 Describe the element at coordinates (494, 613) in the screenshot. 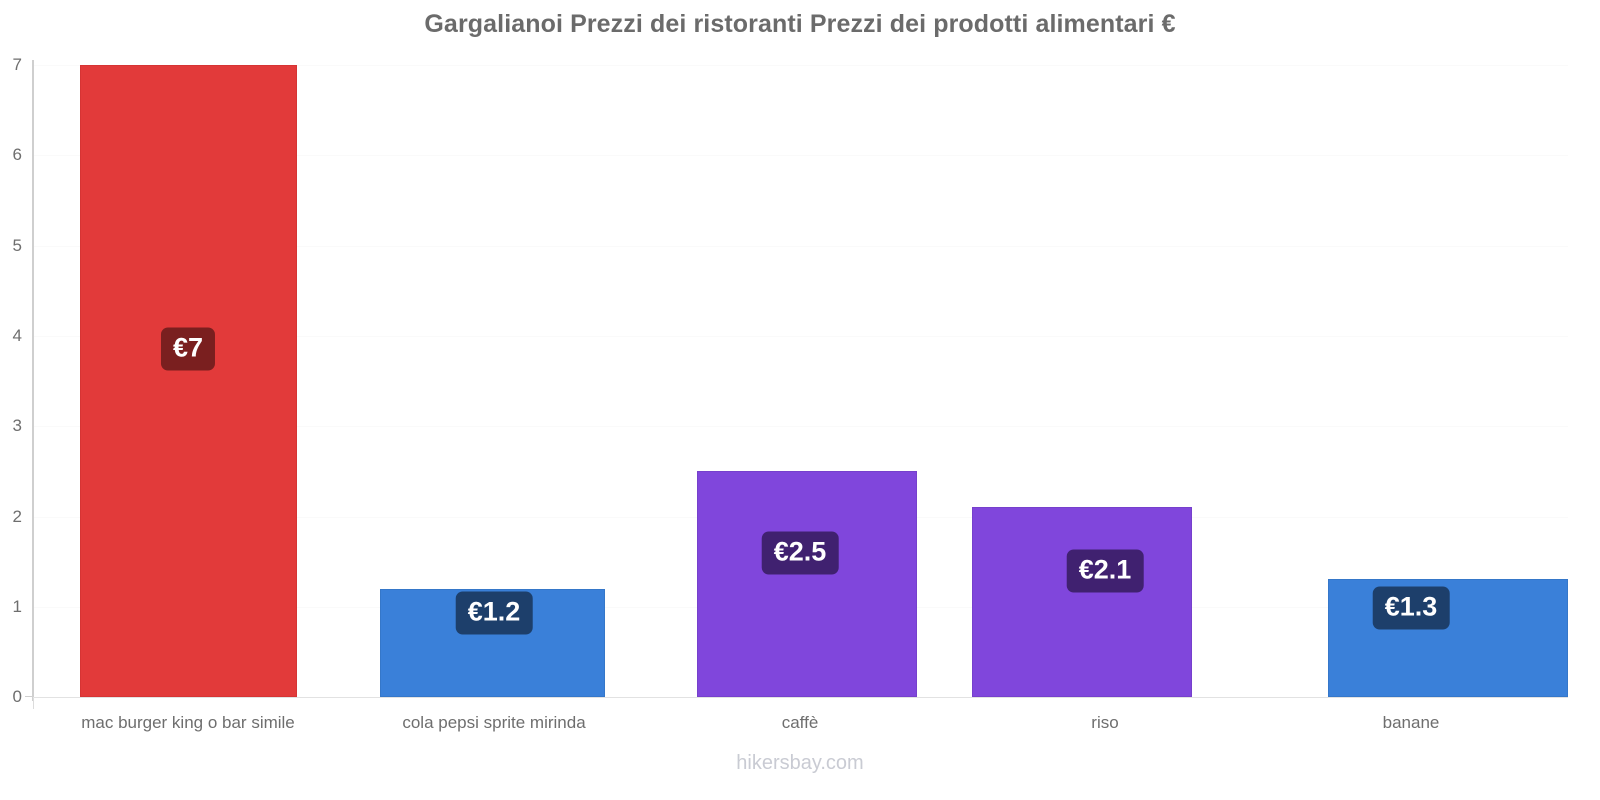

I see `value-label-cola-pepsi-sprite-mirinda: €1.2` at that location.